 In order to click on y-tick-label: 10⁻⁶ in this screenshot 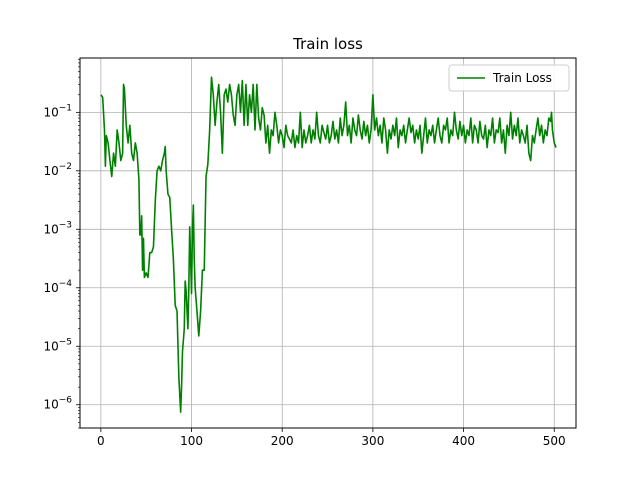, I will do `click(57, 404)`.